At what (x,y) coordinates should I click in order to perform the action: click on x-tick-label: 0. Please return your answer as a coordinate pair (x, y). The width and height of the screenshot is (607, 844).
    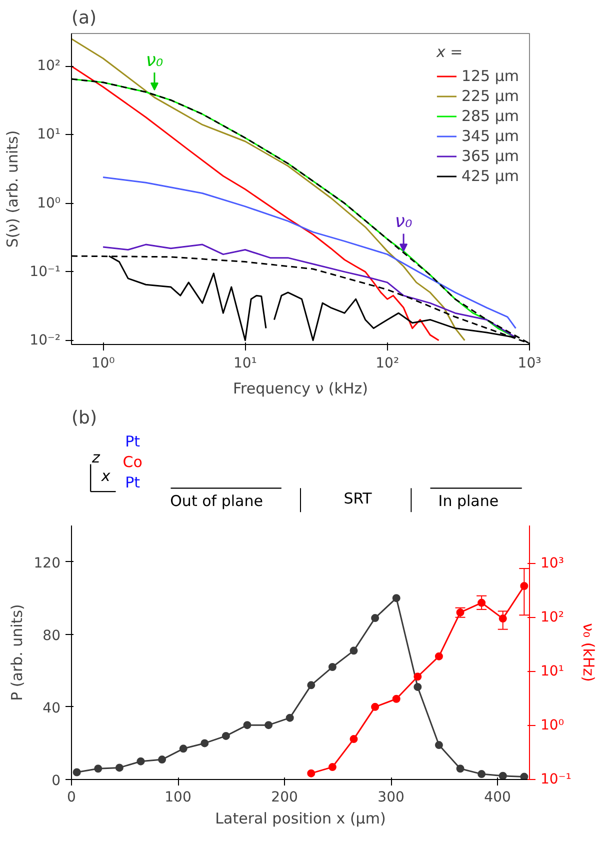
    Looking at the image, I should click on (71, 798).